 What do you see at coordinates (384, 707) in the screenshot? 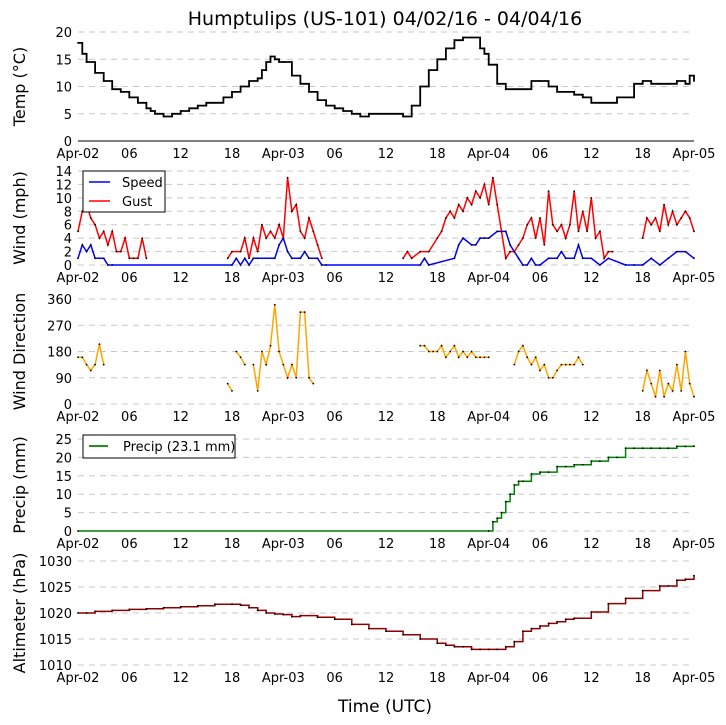
I see `x-axis-label: Time (UTC)` at bounding box center [384, 707].